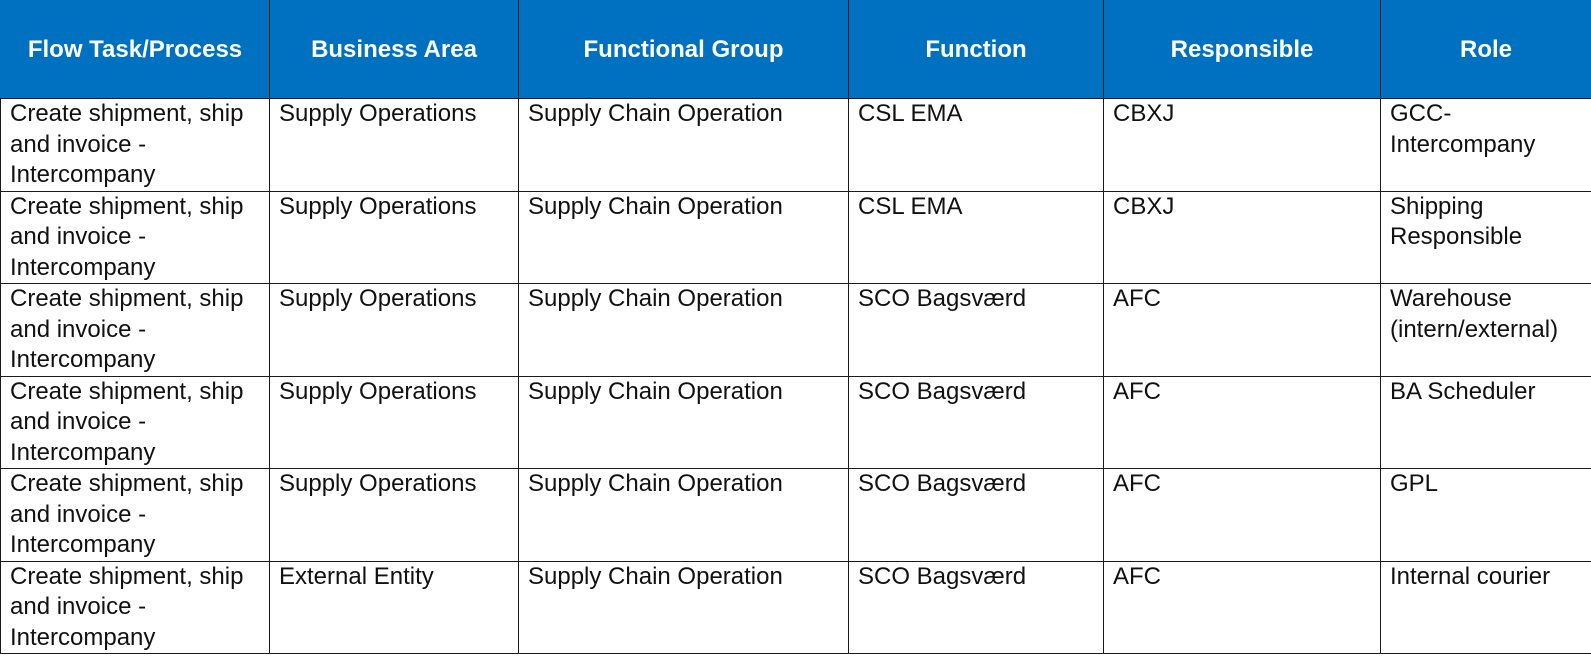 The image size is (1591, 656). I want to click on header-function: Function, so click(976, 49).